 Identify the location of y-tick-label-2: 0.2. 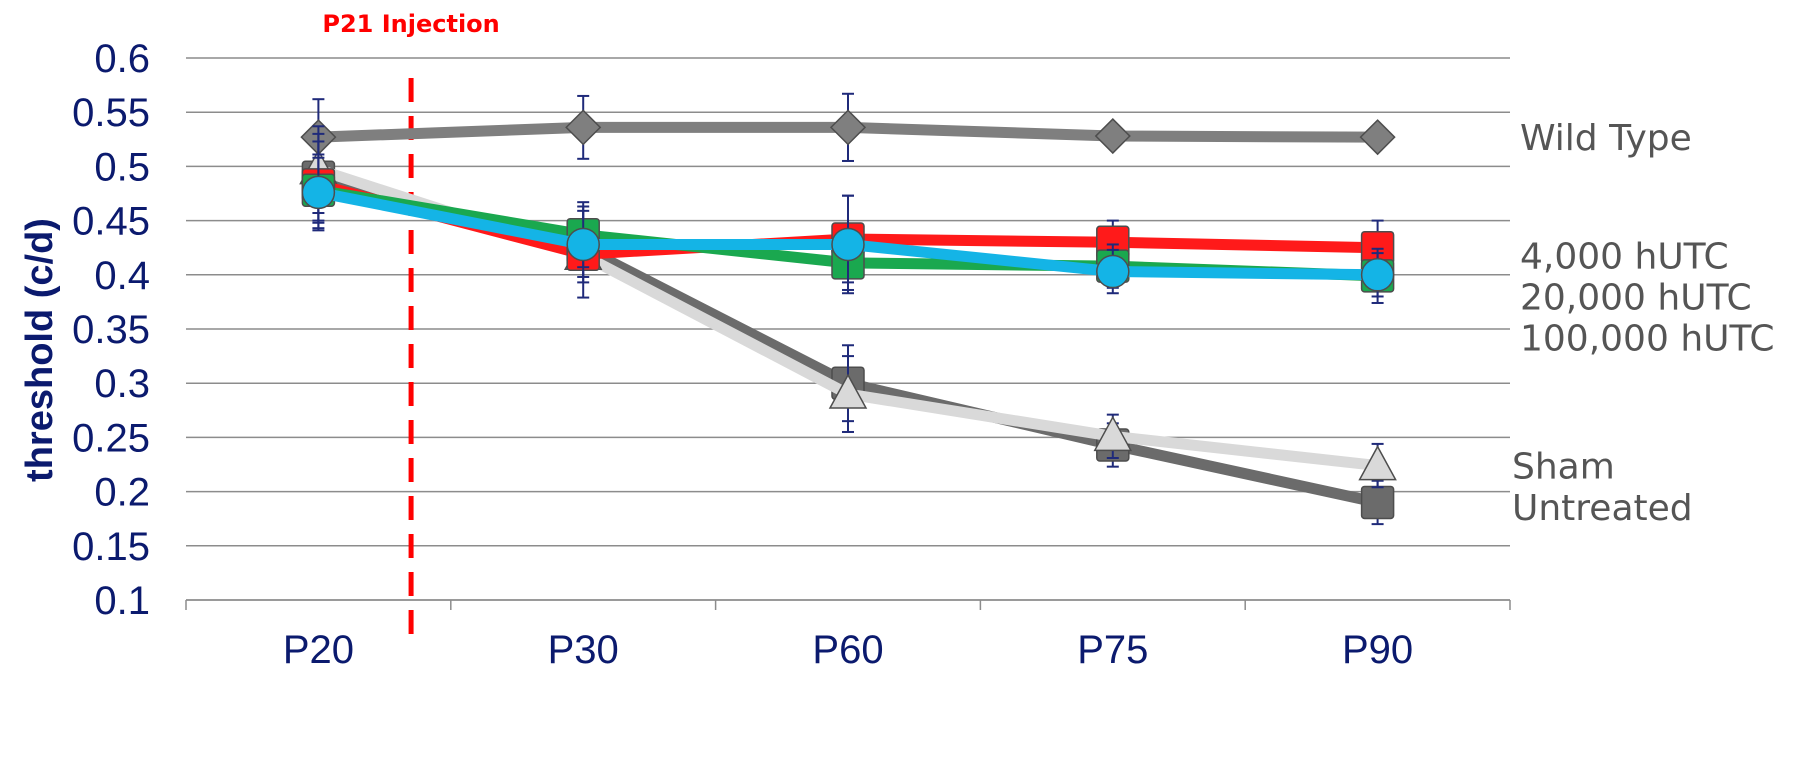
(122, 493).